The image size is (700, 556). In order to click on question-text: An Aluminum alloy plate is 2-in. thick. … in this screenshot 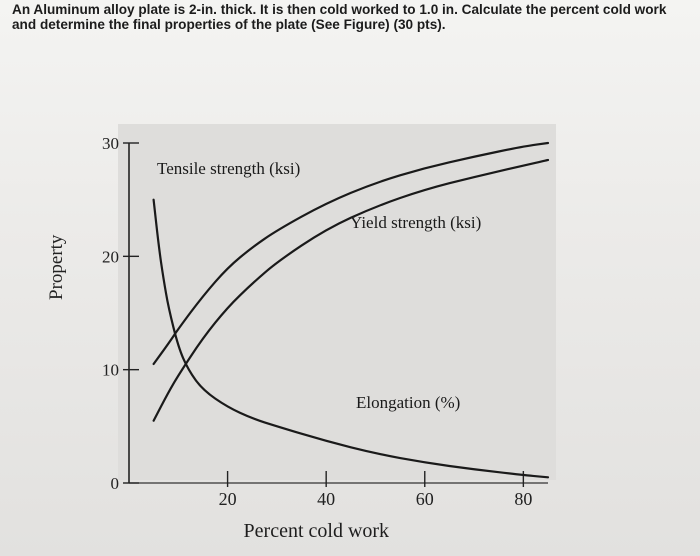, I will do `click(339, 17)`.